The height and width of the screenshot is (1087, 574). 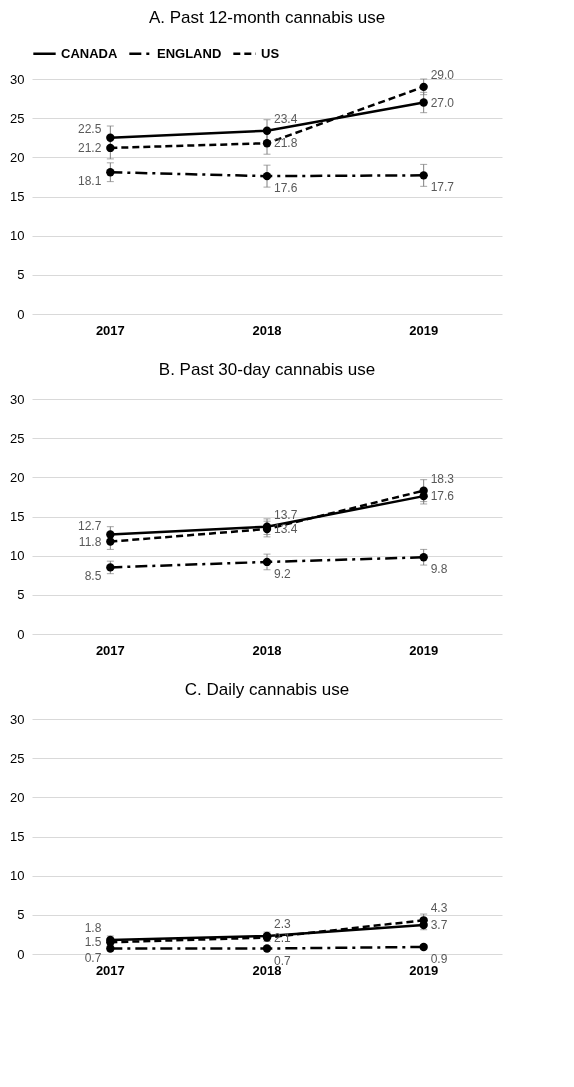 What do you see at coordinates (267, 369) in the screenshot?
I see `chart-title: B. Past 30-day cannabis use` at bounding box center [267, 369].